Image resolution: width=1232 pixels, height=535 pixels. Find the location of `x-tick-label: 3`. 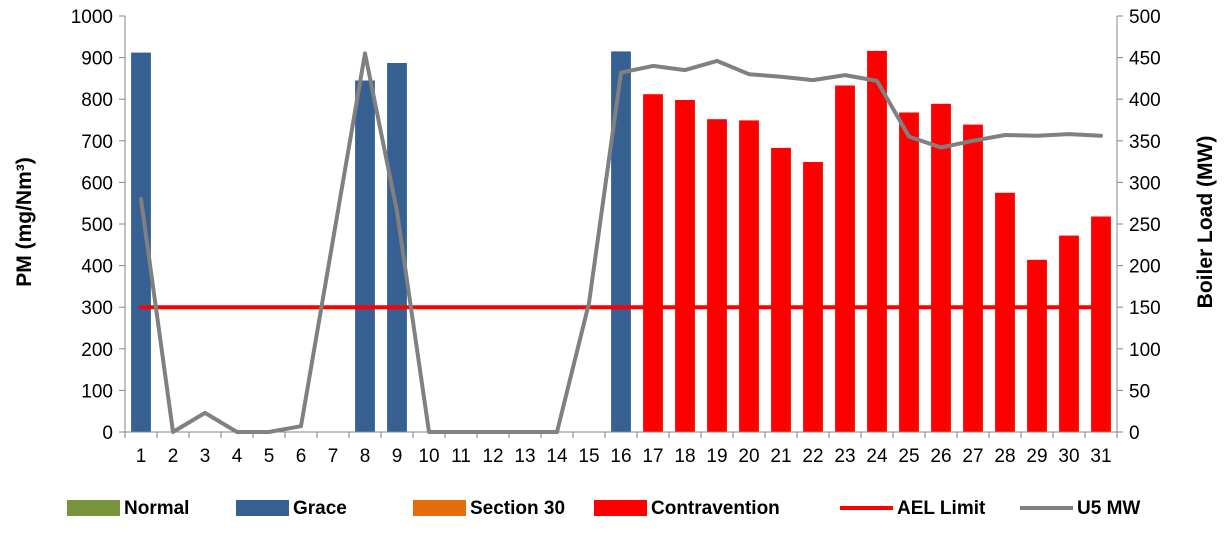

x-tick-label: 3 is located at coordinates (205, 456).